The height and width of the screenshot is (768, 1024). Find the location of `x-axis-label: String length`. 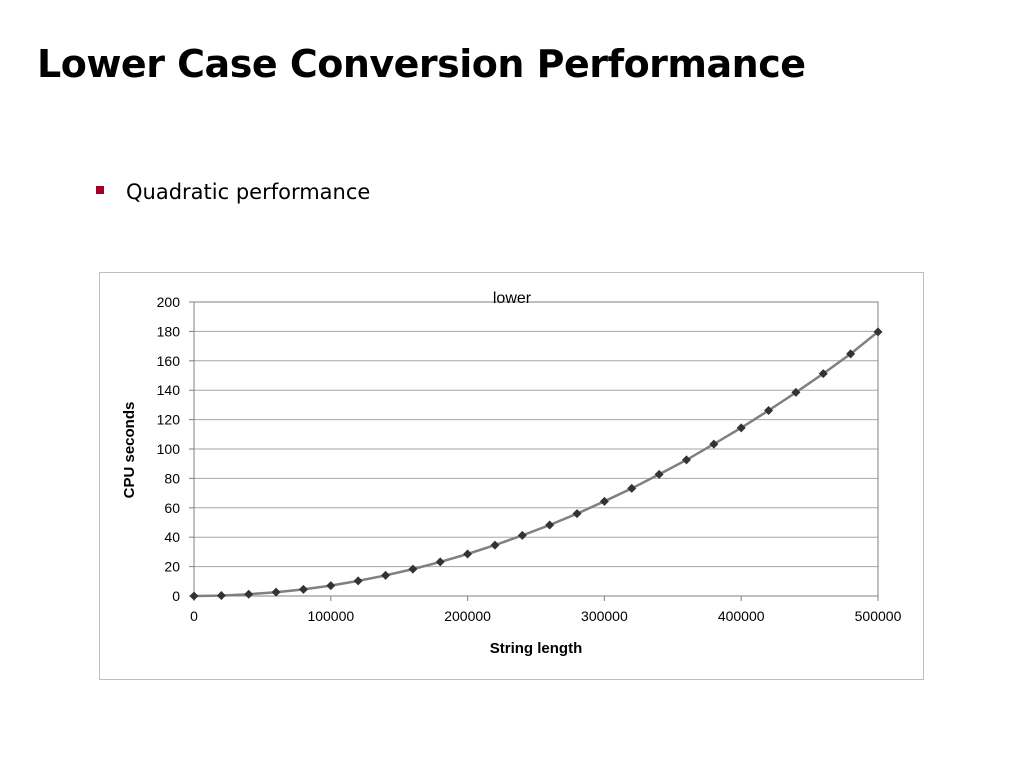

x-axis-label: String length is located at coordinates (536, 648).